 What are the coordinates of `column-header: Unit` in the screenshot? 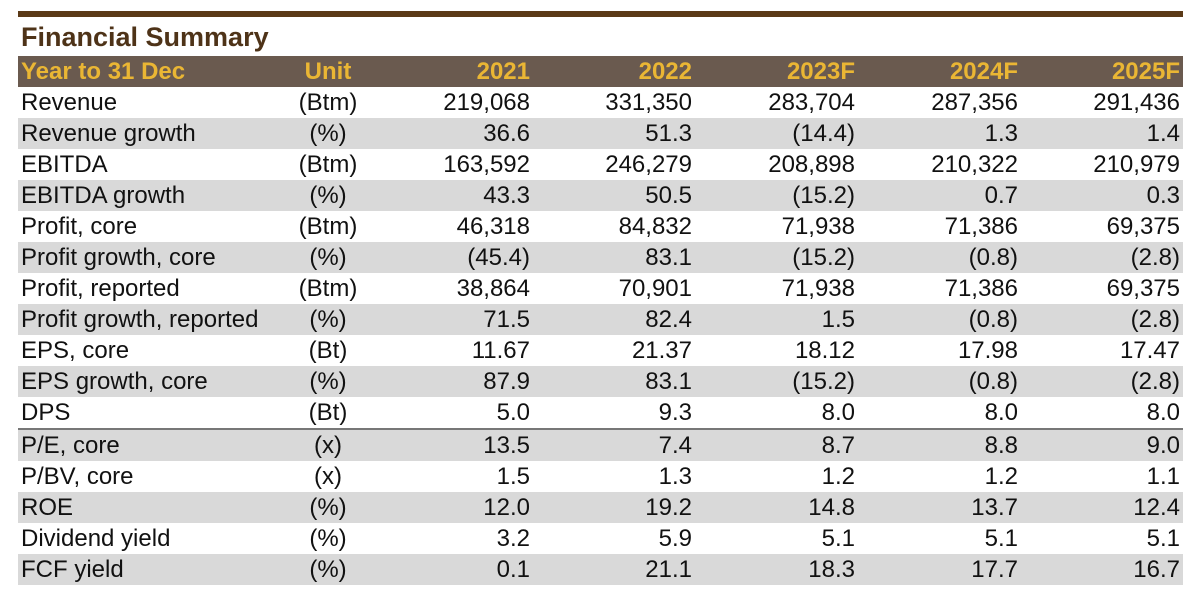 It's located at (328, 71).